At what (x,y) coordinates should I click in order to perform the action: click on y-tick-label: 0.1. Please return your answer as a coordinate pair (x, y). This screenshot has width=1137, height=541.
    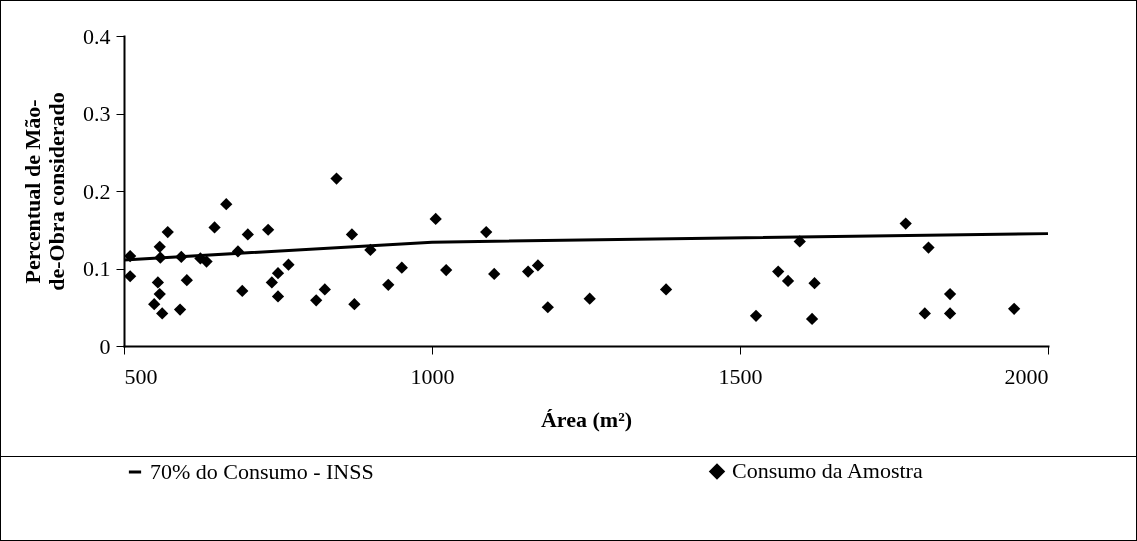
    Looking at the image, I should click on (97, 268).